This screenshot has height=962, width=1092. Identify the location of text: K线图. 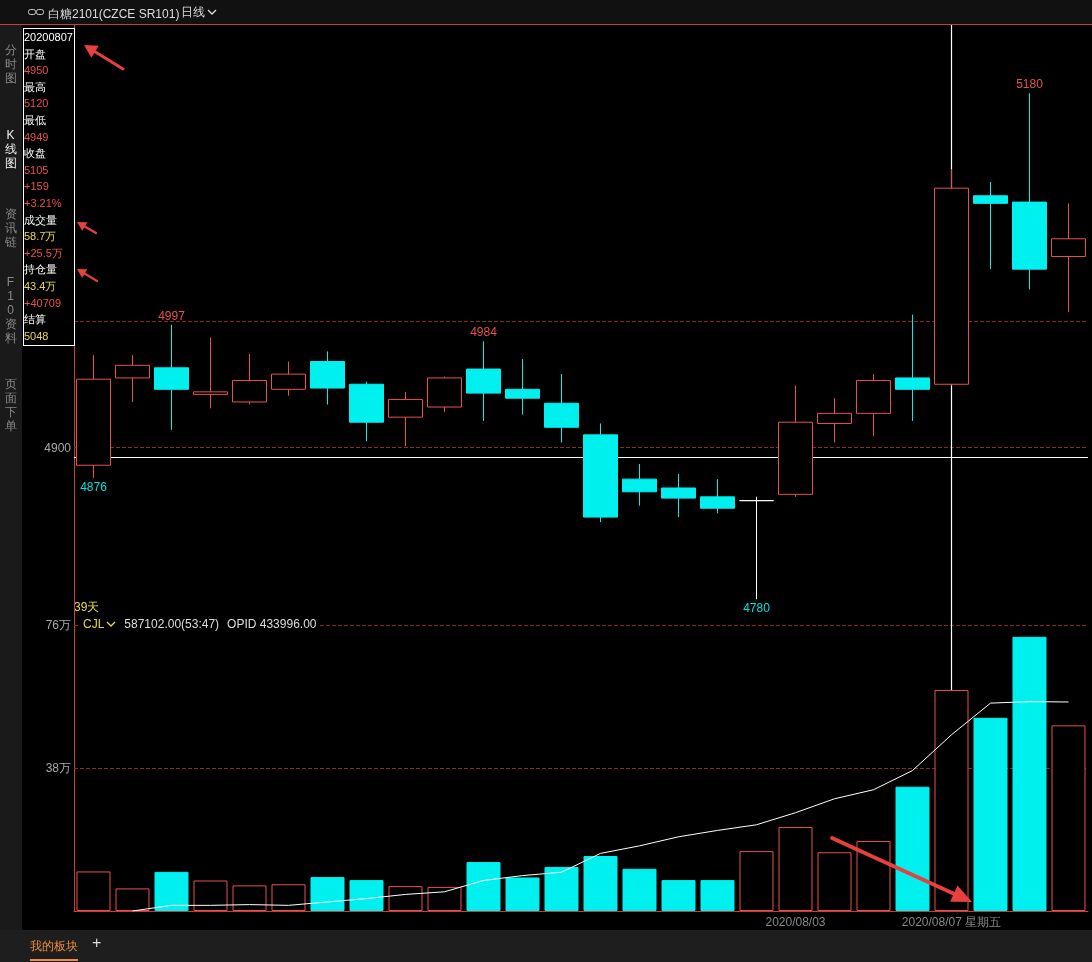
(10, 149).